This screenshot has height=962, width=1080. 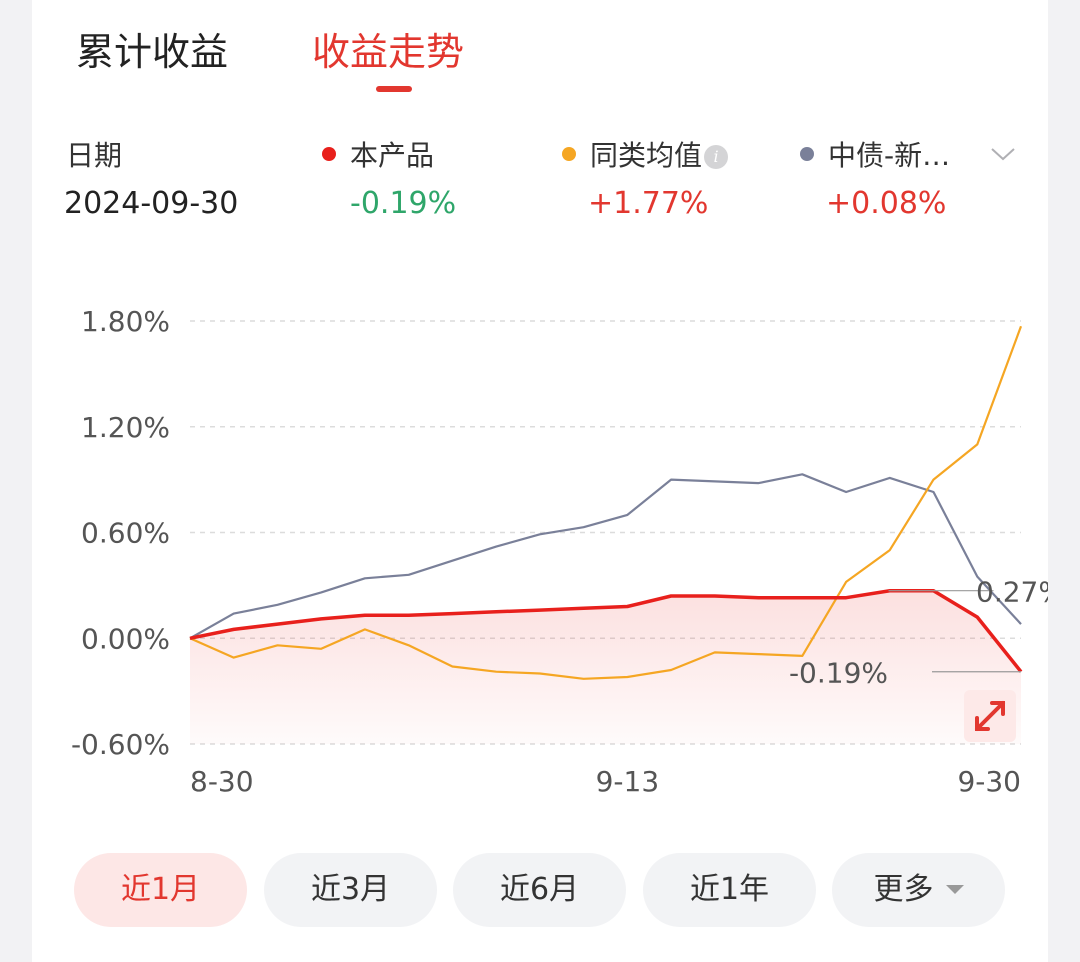 I want to click on y-tick-label: -0.60%, so click(x=120, y=744).